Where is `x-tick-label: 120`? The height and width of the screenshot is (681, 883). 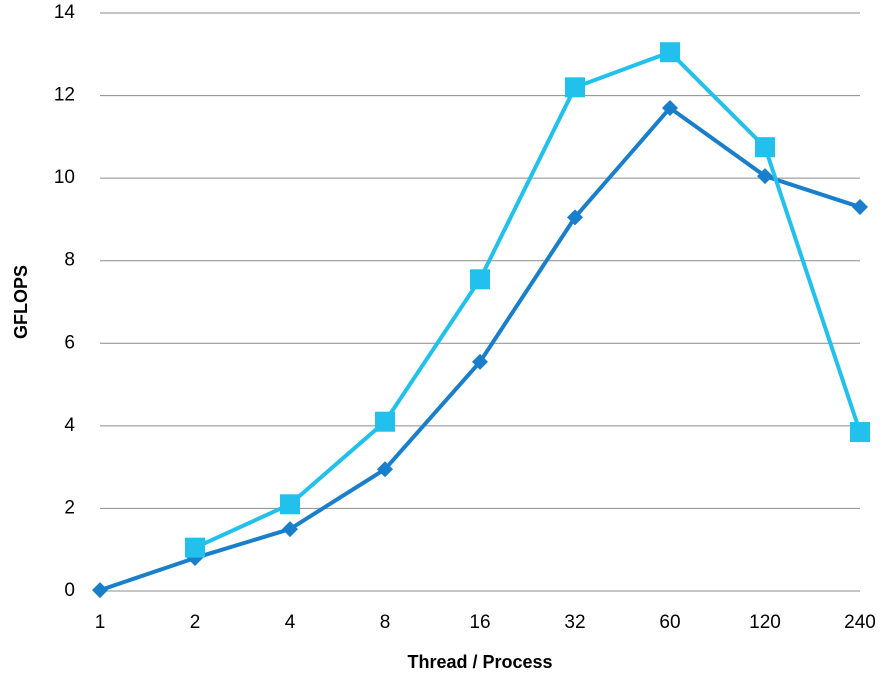
x-tick-label: 120 is located at coordinates (765, 622).